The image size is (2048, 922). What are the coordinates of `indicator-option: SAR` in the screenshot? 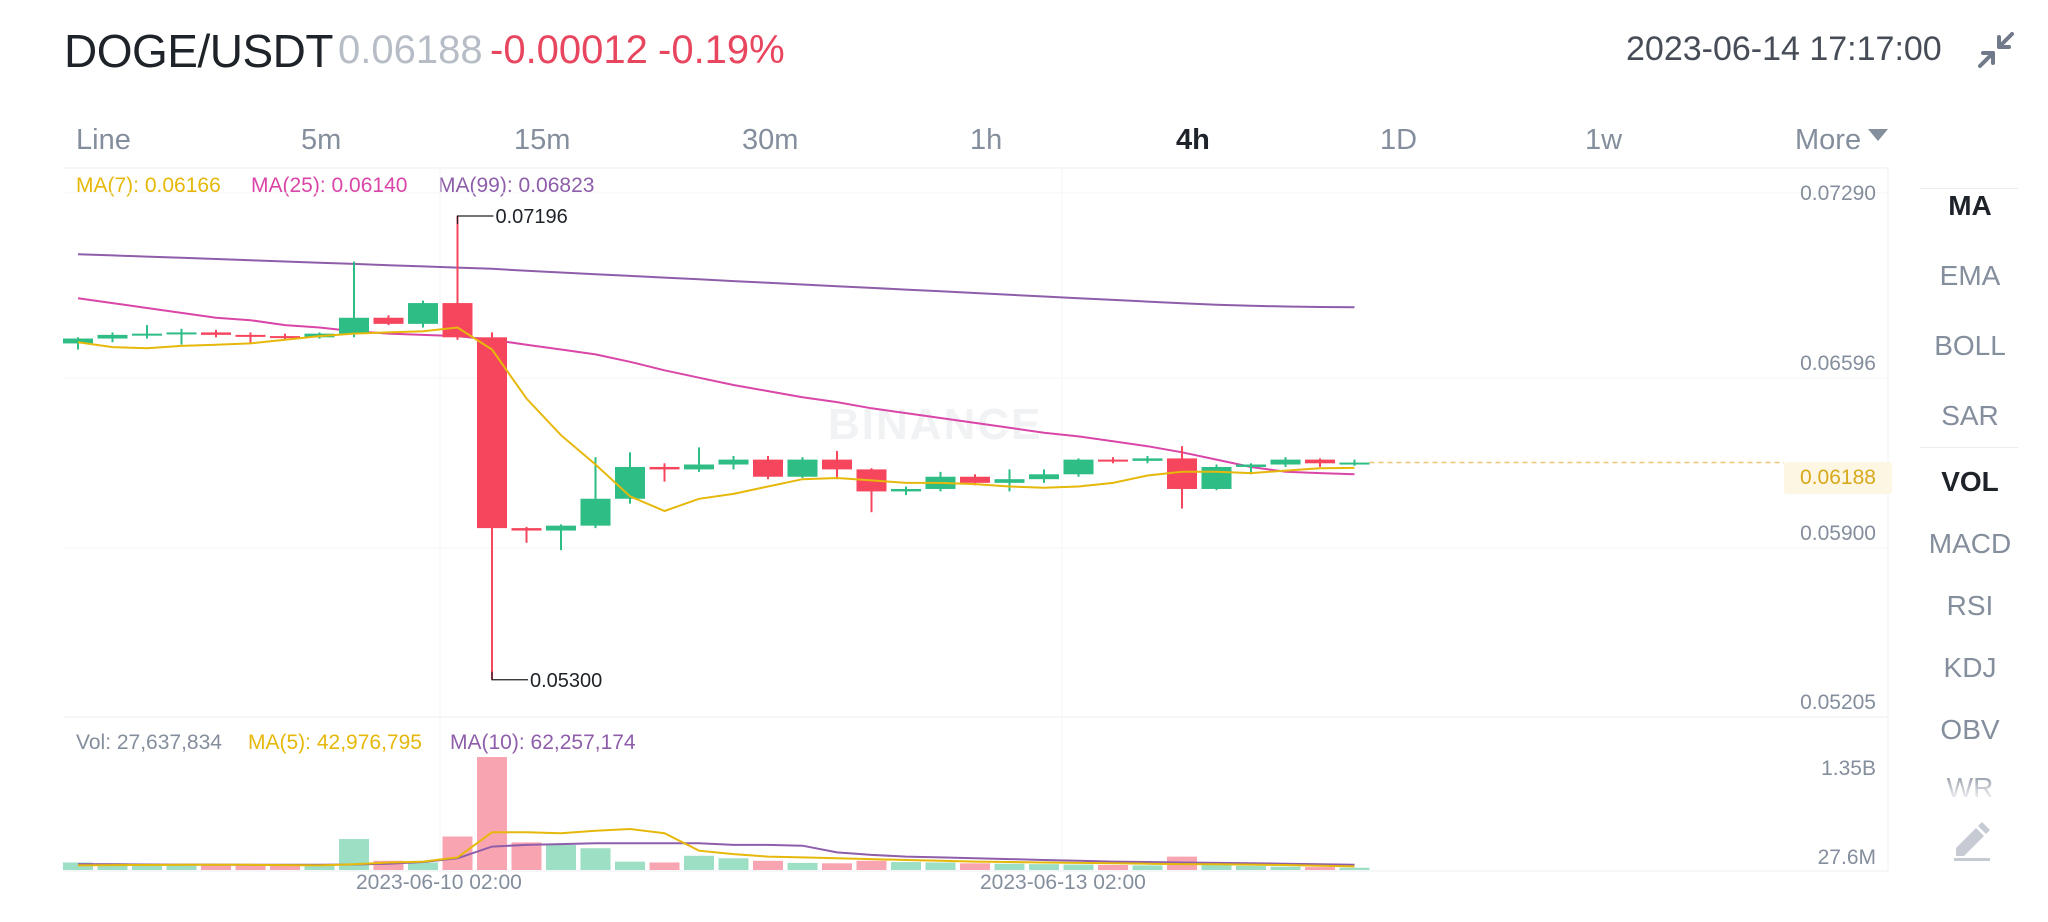 It's located at (1970, 415).